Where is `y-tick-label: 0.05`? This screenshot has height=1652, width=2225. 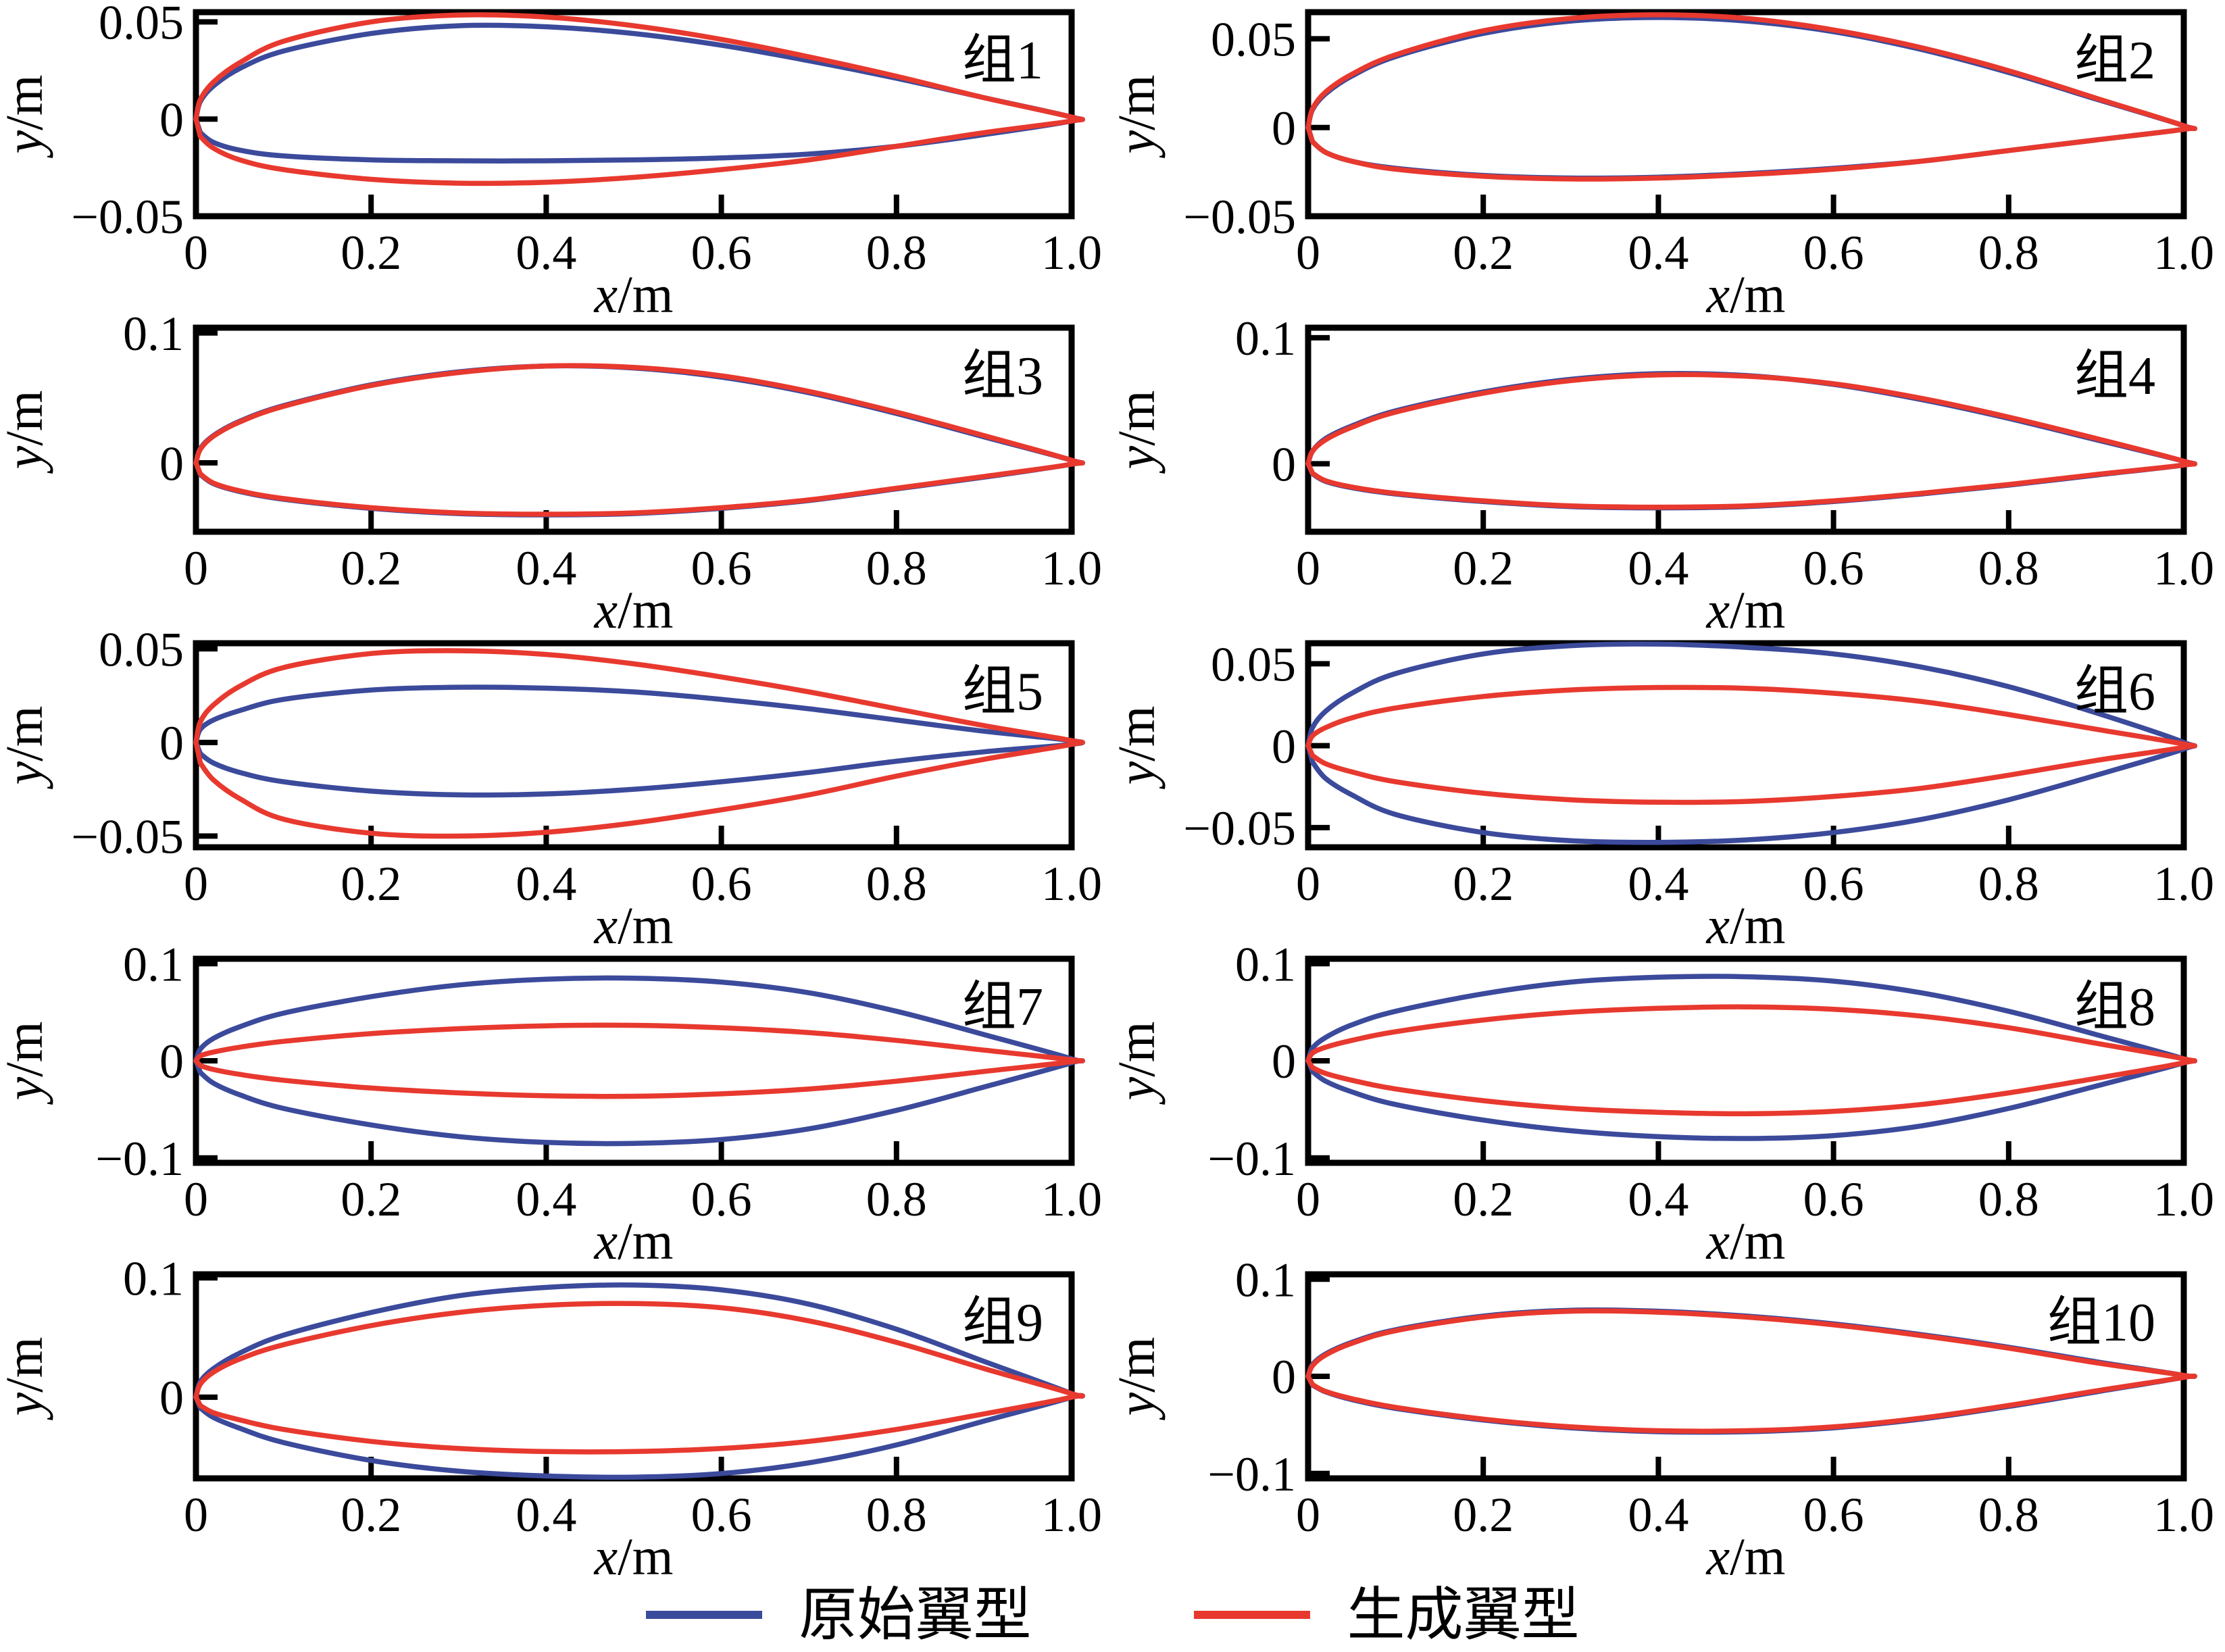
y-tick-label: 0.05 is located at coordinates (141, 654).